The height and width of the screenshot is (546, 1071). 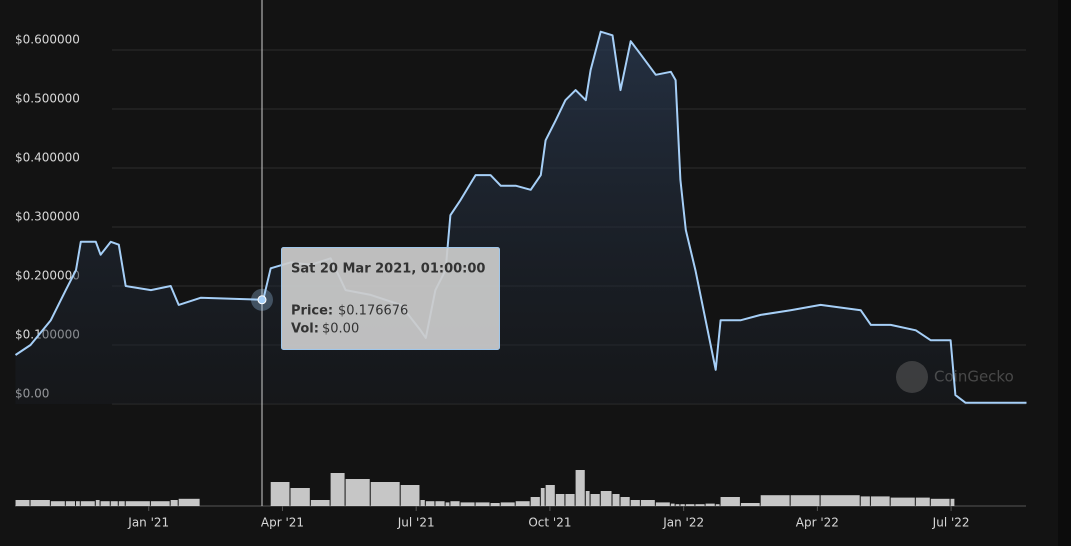 What do you see at coordinates (262, 300) in the screenshot?
I see `hover-point` at bounding box center [262, 300].